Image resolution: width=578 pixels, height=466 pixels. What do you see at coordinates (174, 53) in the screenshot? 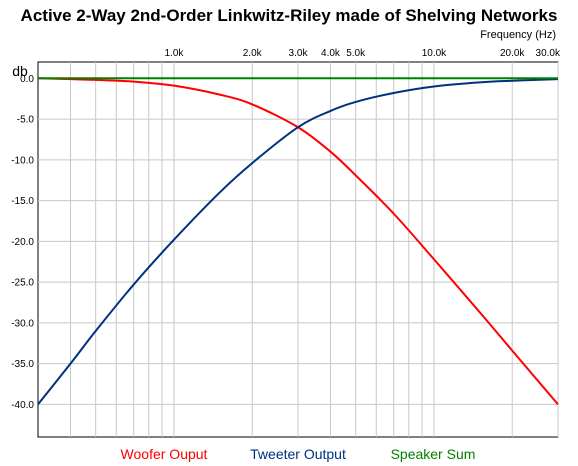
I see `x-tick-label: 1.0k` at bounding box center [174, 53].